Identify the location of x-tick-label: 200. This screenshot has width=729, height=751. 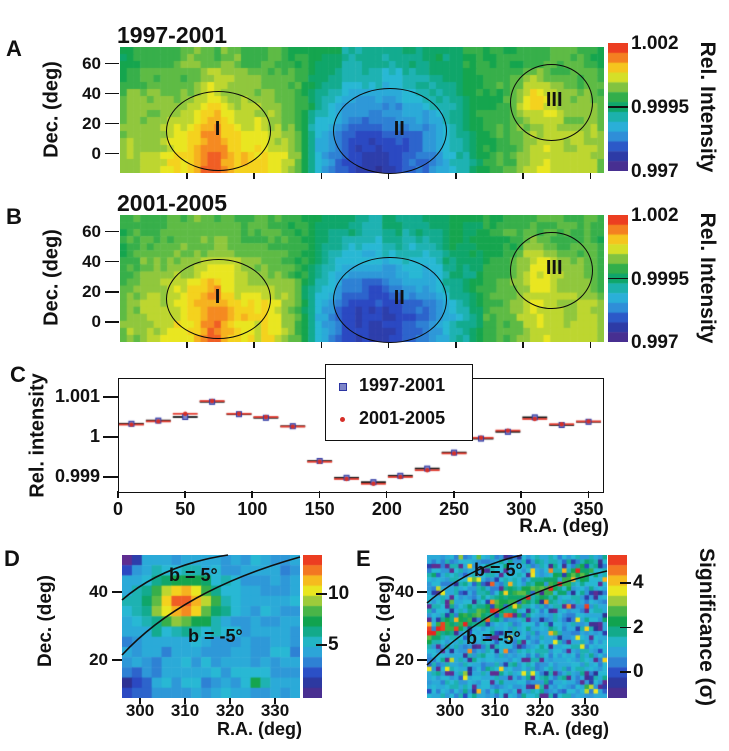
(386, 509).